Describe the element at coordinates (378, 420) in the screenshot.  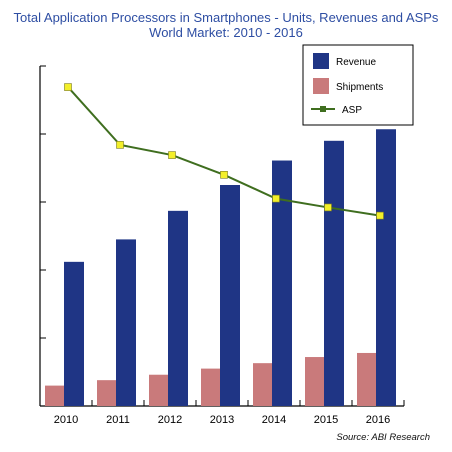
I see `x-tick-label: 2016` at that location.